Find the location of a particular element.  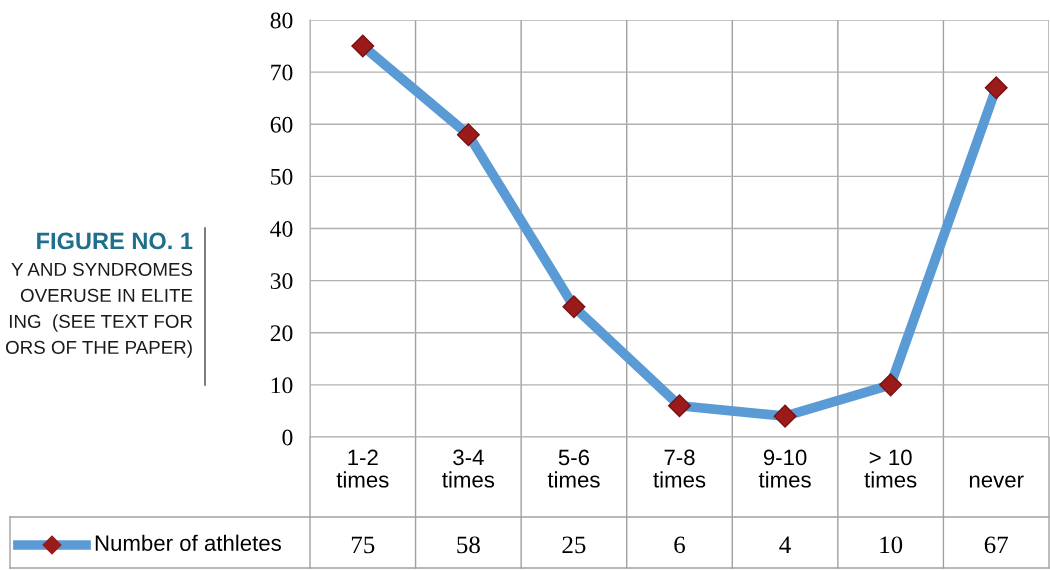

data-label: 75 is located at coordinates (363, 545).